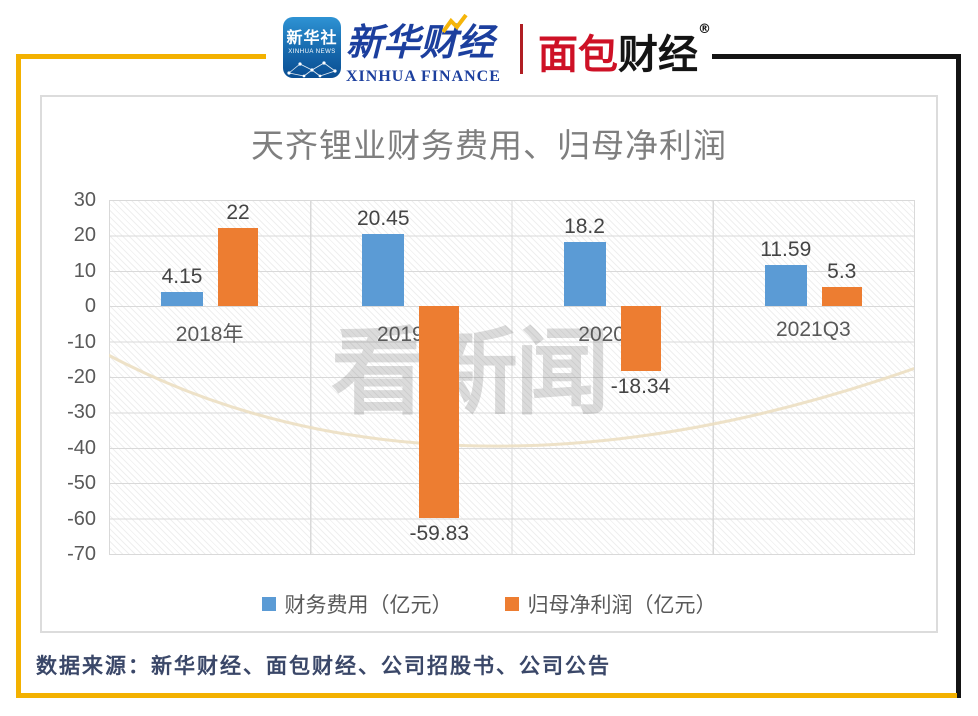 The image size is (978, 716). Describe the element at coordinates (383, 218) in the screenshot. I see `data-label: 20.45` at that location.